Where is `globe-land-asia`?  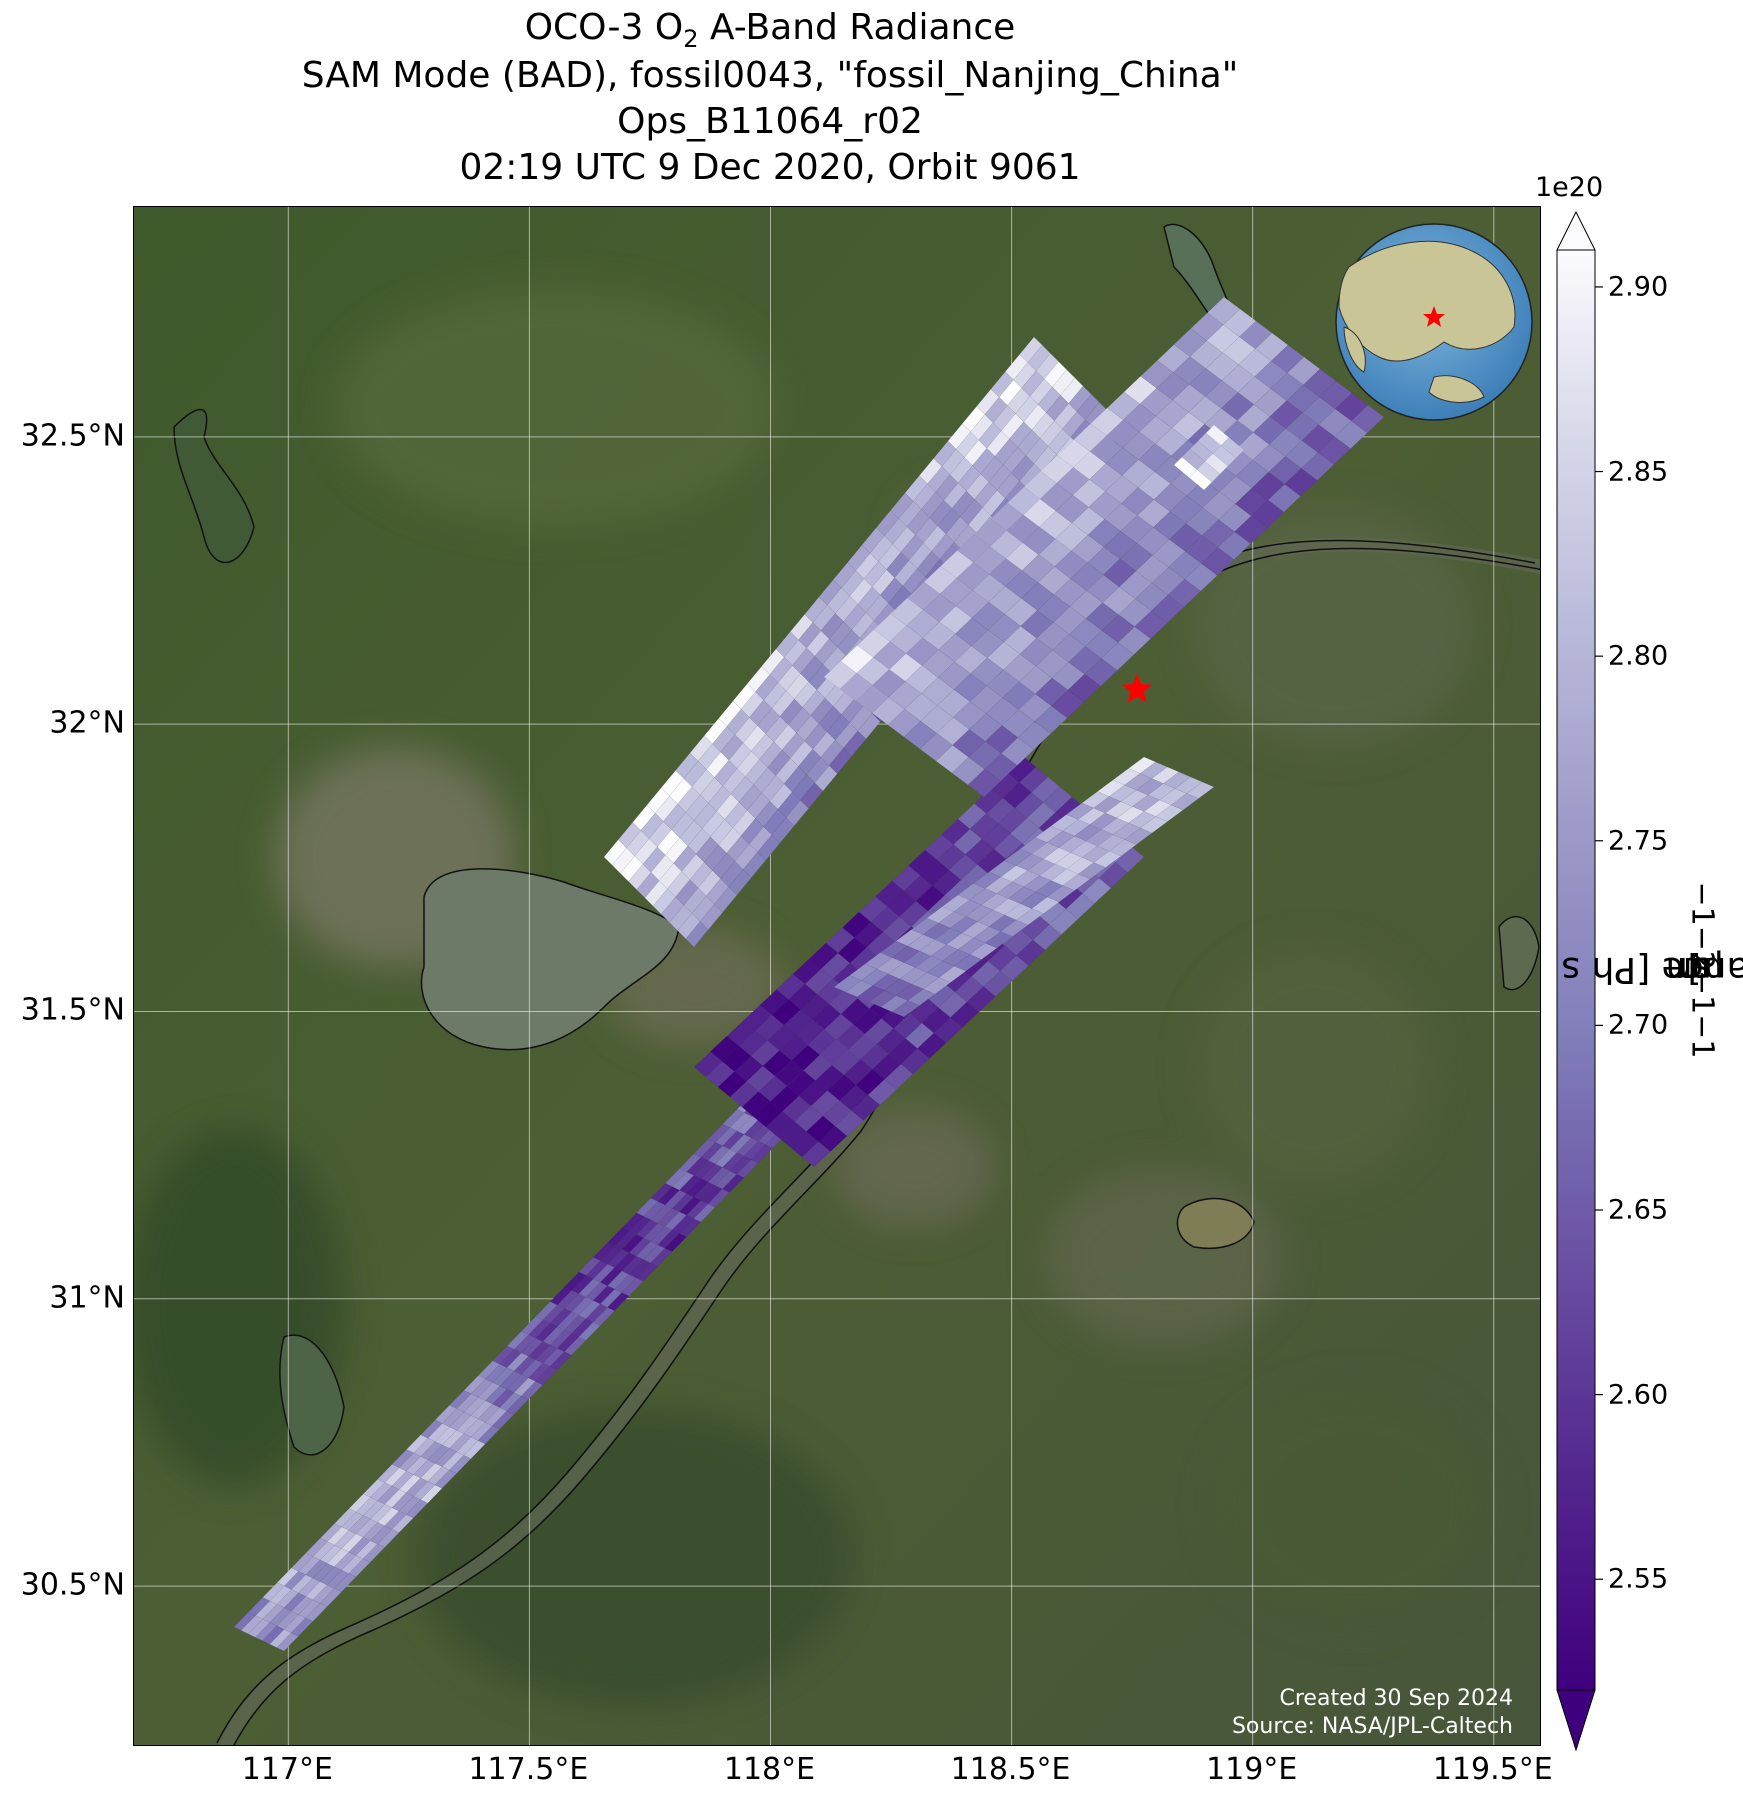 globe-land-asia is located at coordinates (1427, 301).